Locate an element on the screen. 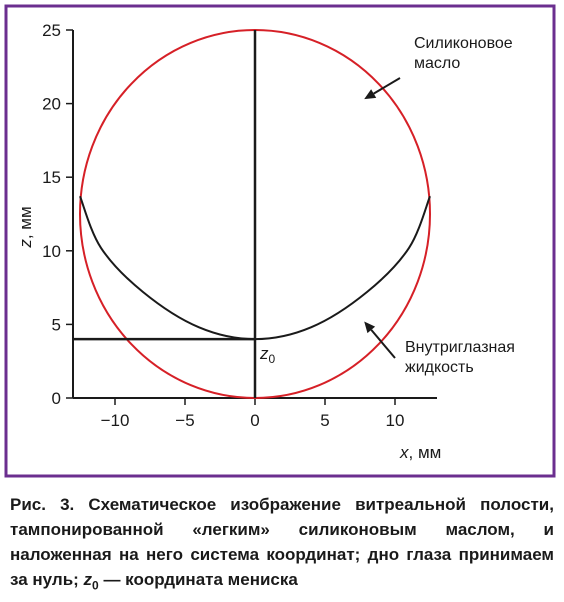 This screenshot has height=602, width=564. annotation-label: жидкость is located at coordinates (439, 367).